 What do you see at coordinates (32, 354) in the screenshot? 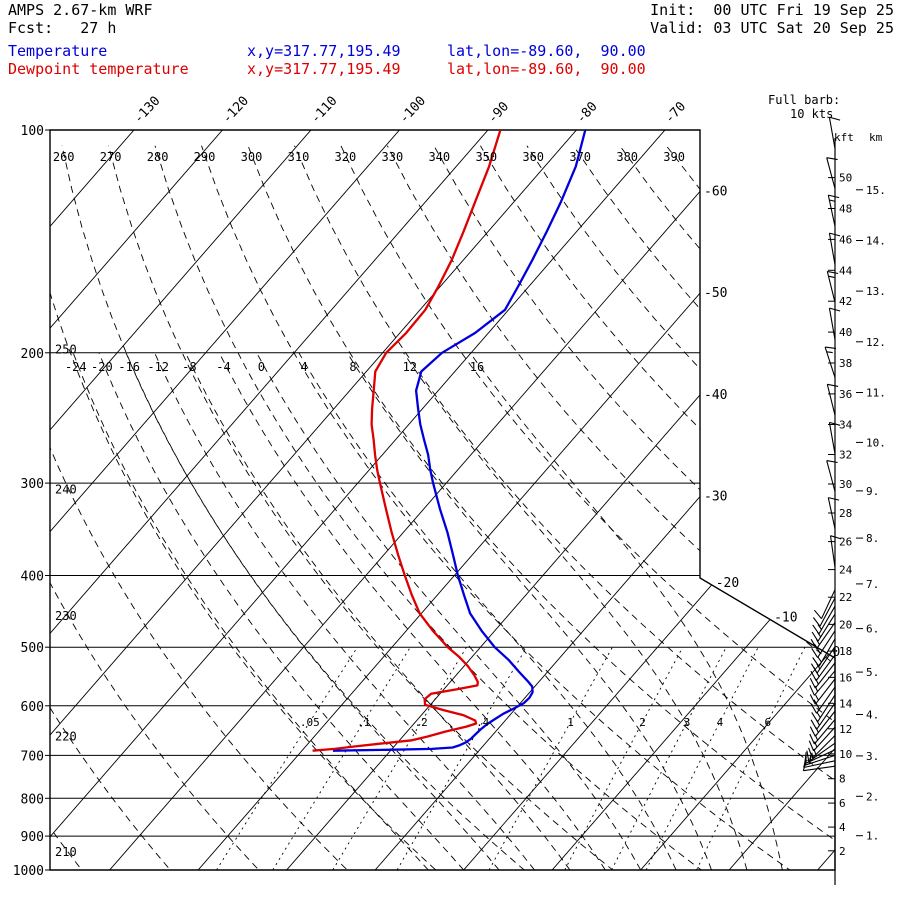
I see `svg-text: 200` at bounding box center [32, 354].